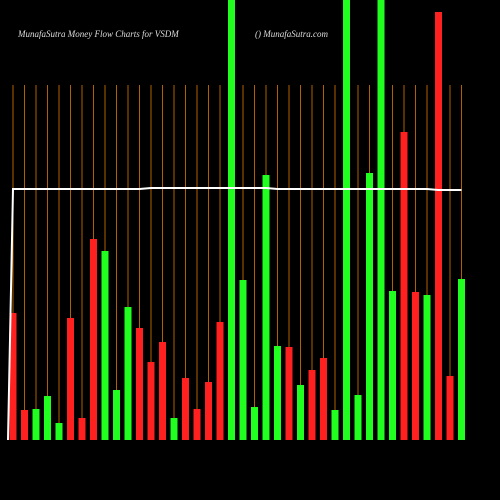 Image resolution: width=500 pixels, height=500 pixels. What do you see at coordinates (291, 34) in the screenshot?
I see `chart-subtitle: () MunafaSutra.com` at bounding box center [291, 34].